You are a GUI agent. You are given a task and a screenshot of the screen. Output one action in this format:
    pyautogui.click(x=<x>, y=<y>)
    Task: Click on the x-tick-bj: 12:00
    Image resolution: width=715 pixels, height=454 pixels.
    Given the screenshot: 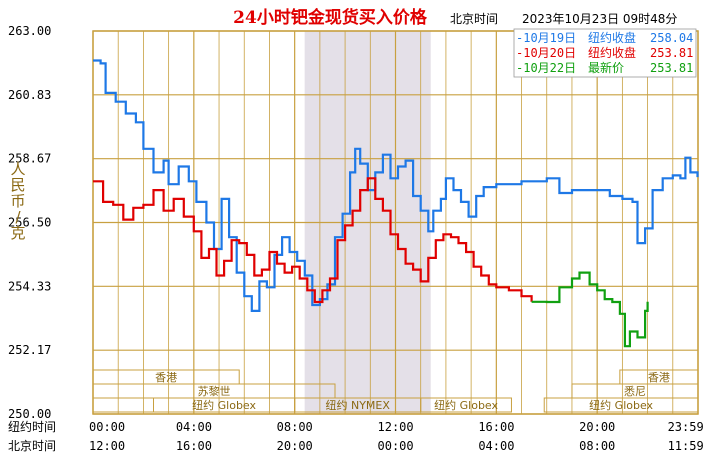 What is the action you would take?
    pyautogui.click(x=107, y=446)
    